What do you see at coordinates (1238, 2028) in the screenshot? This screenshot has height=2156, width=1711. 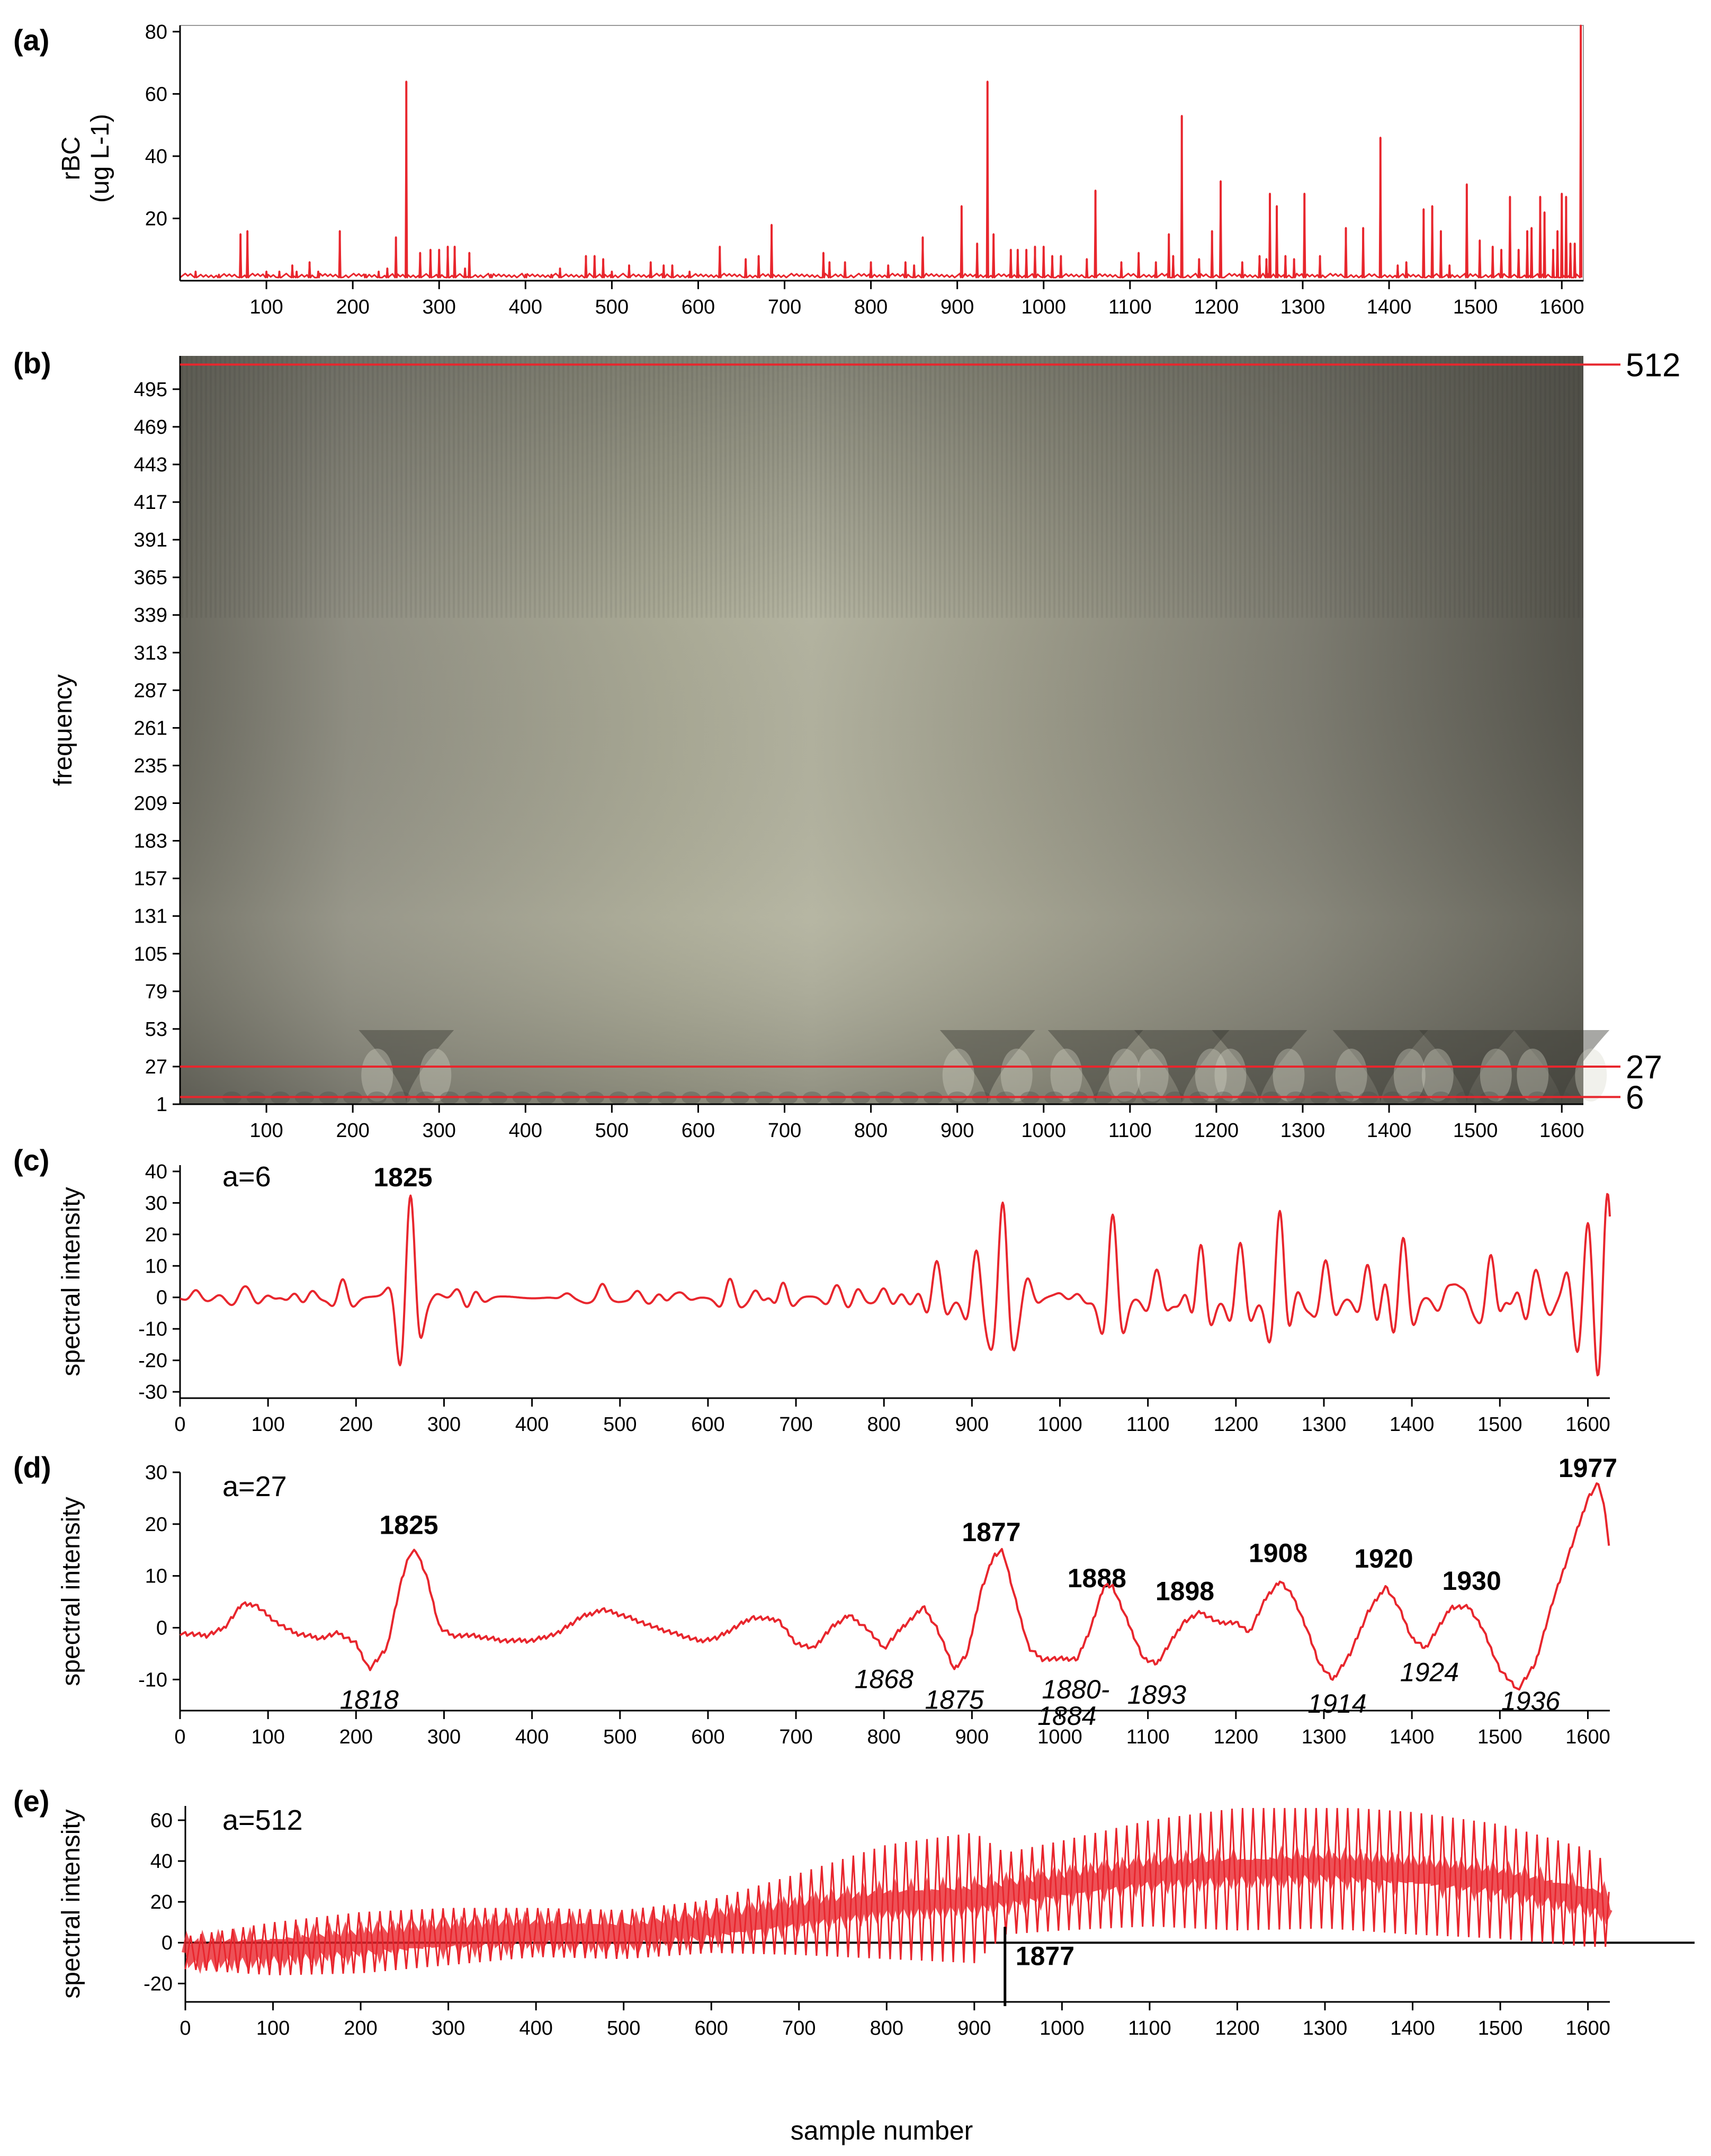 I see `x-tick-label: 1200` at bounding box center [1238, 2028].